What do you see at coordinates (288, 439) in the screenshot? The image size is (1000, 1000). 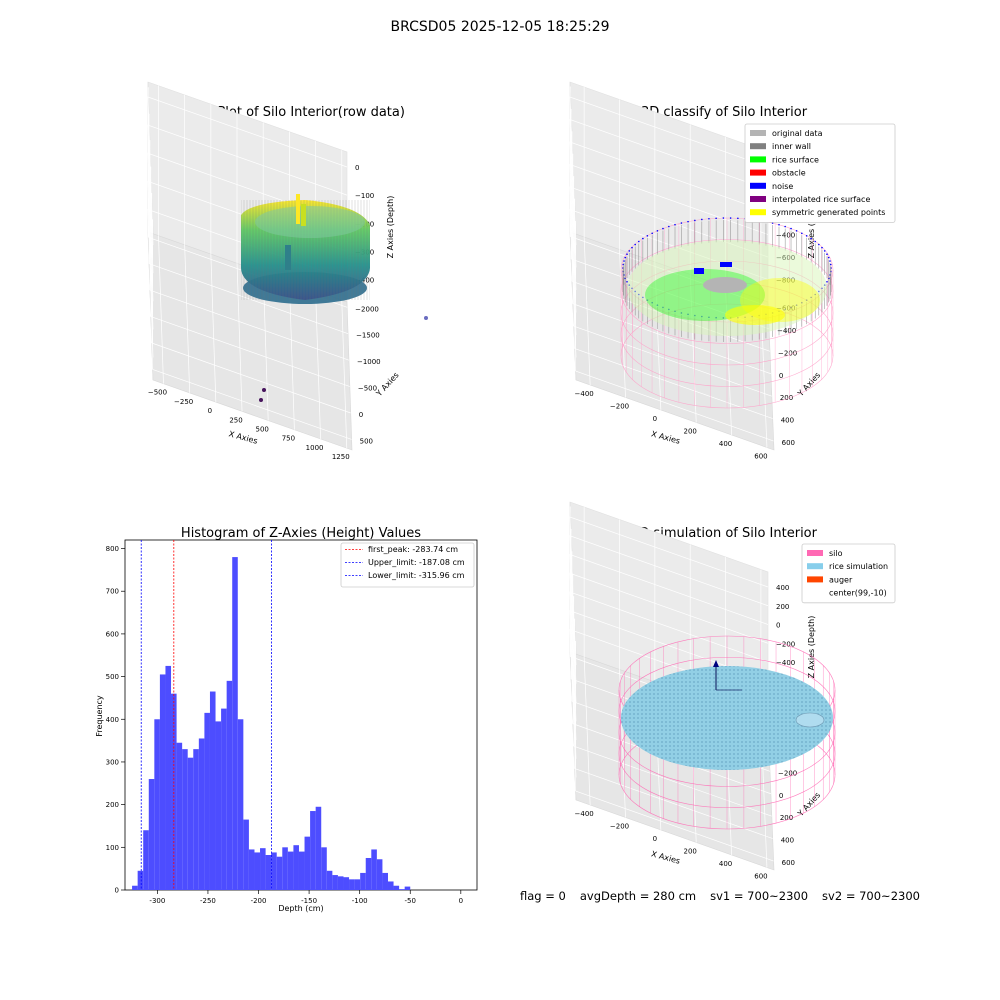 I see `raw-data-x-tick: 750` at bounding box center [288, 439].